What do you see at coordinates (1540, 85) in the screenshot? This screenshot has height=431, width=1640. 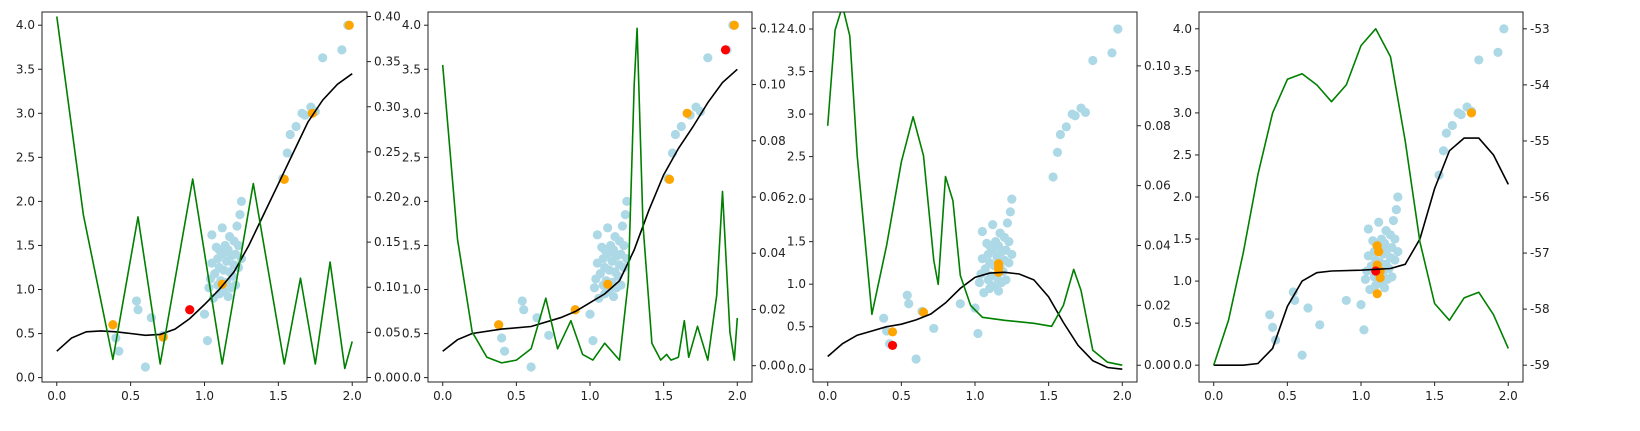 I see `y2-tick-label: -54` at bounding box center [1540, 85].